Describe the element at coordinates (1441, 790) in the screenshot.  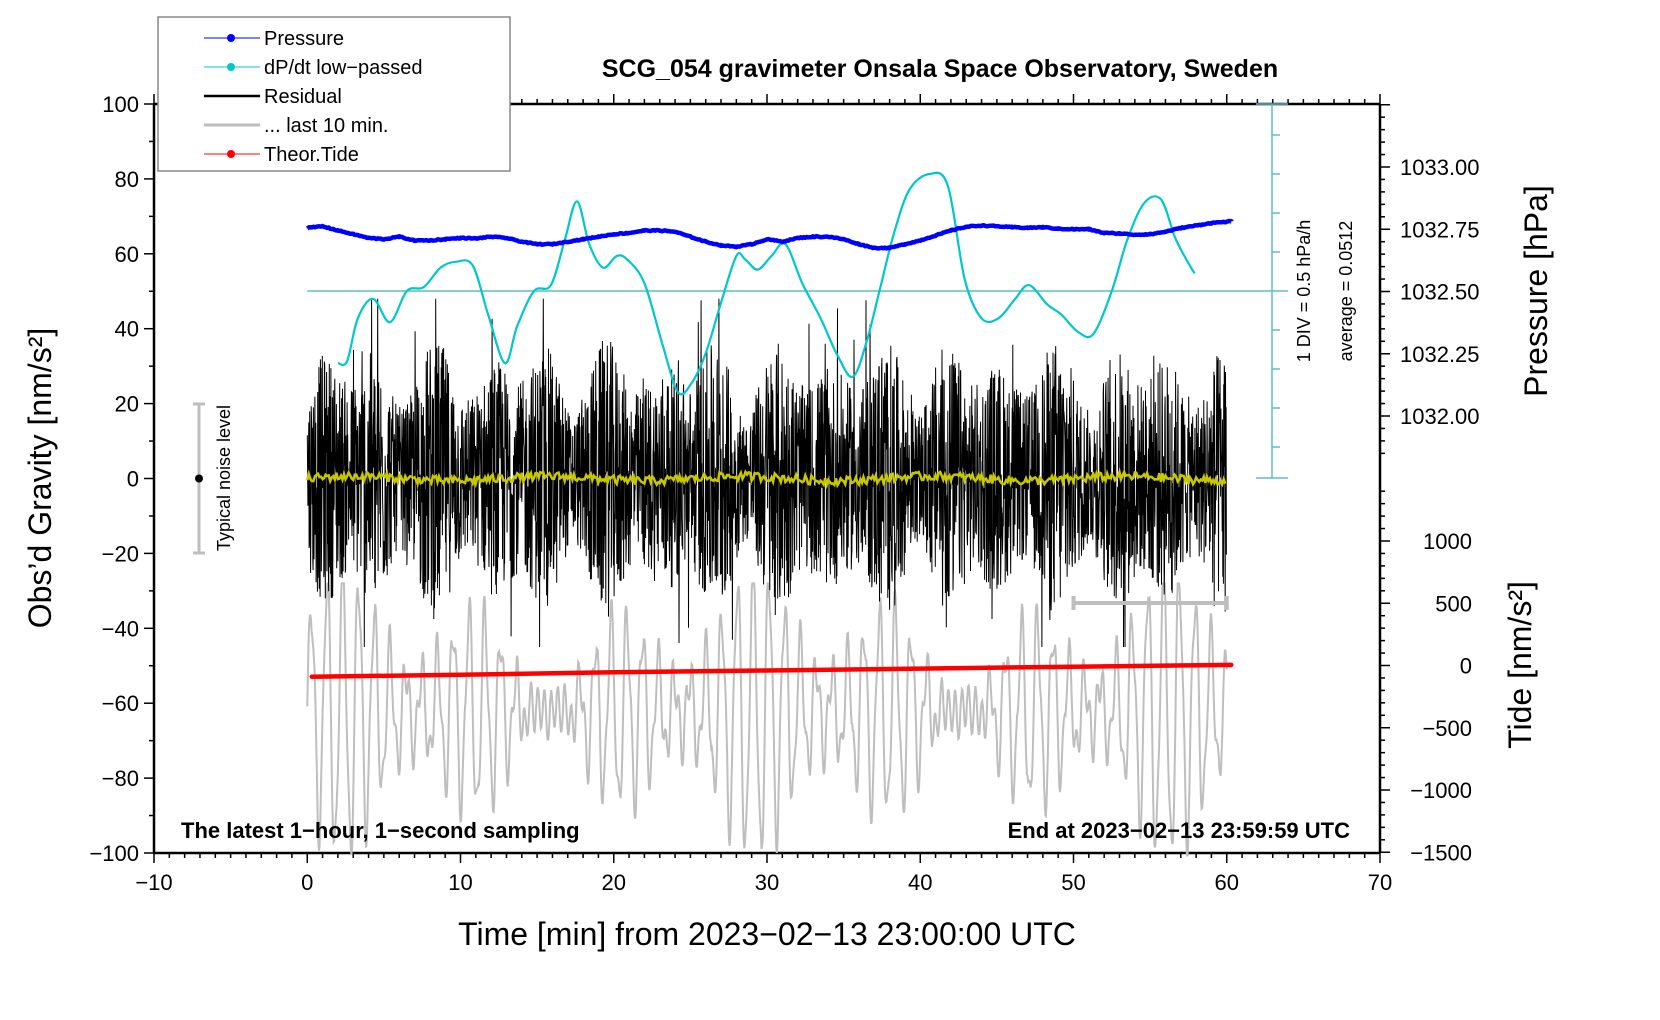
I see `tide-tick-label: −1000` at that location.